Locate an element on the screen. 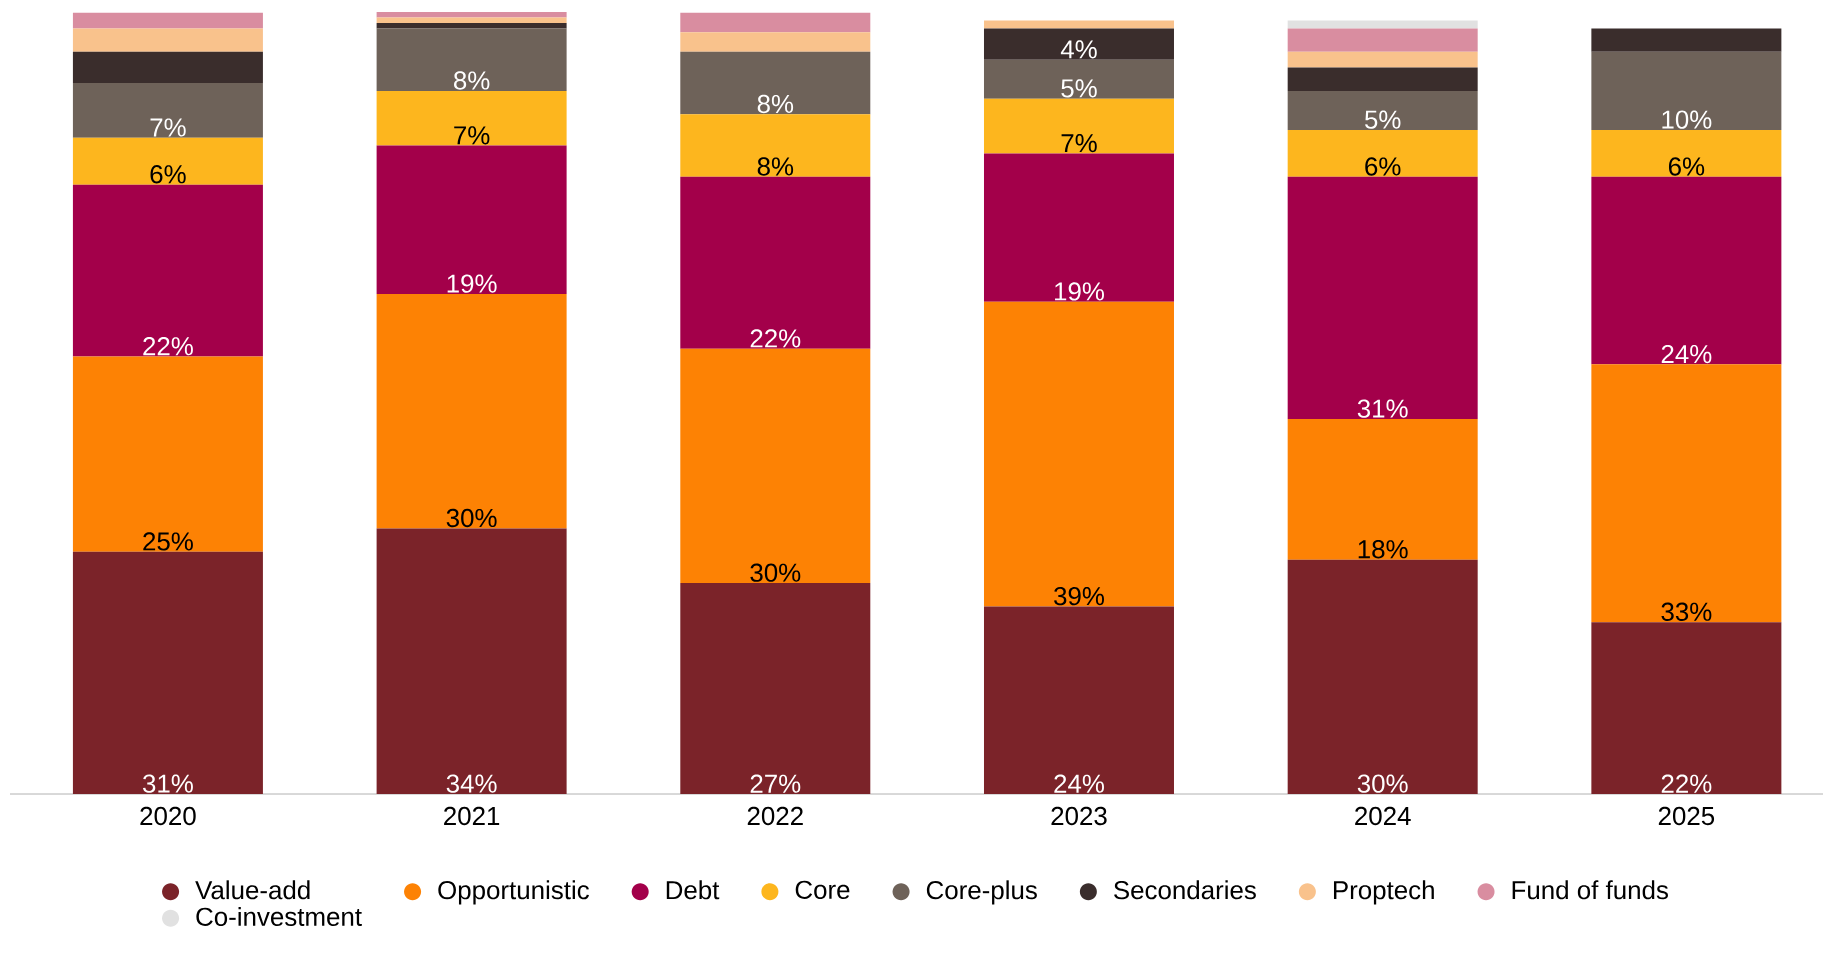 The image size is (1823, 965). x-tick-label: 2022 is located at coordinates (775, 816).